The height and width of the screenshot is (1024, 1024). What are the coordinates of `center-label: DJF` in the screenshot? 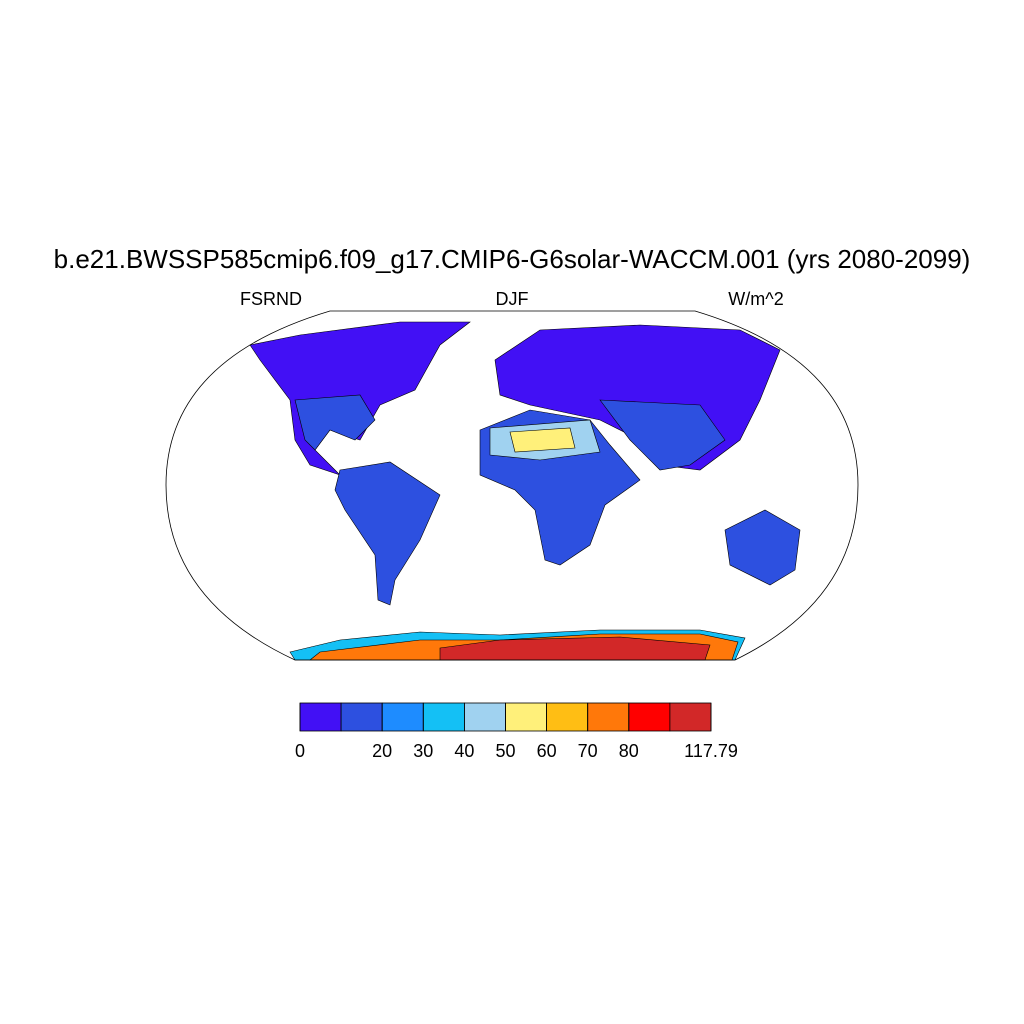 It's located at (512, 299).